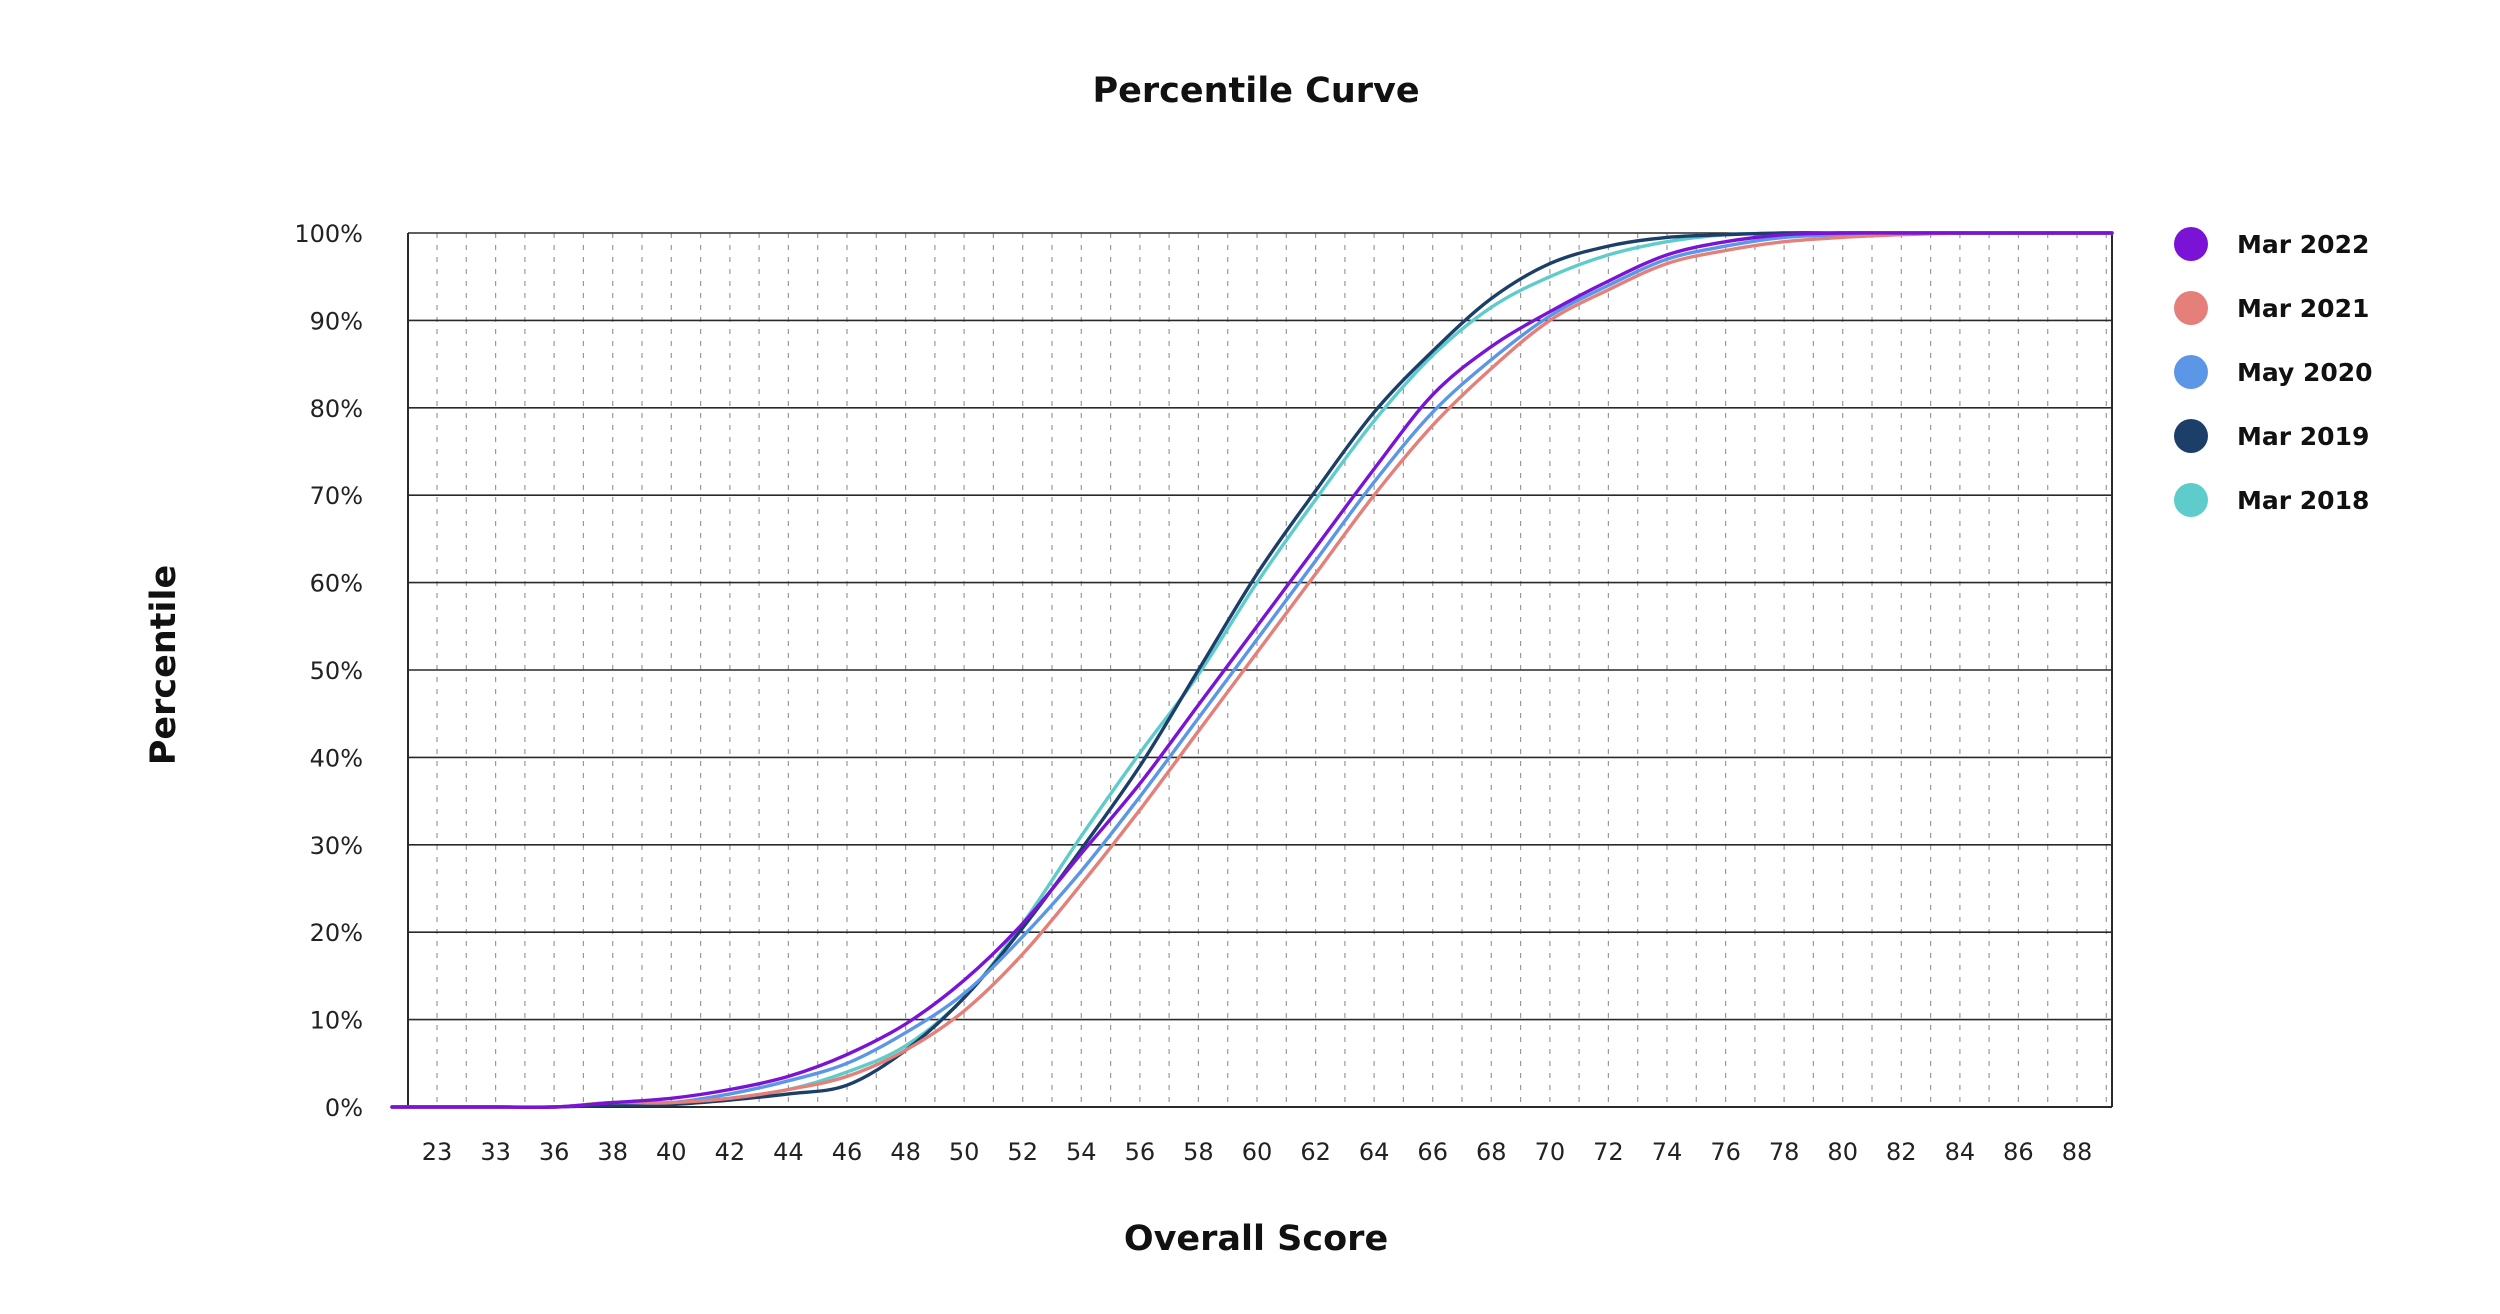  What do you see at coordinates (1960, 1152) in the screenshot?
I see `x-tick-label: 84` at bounding box center [1960, 1152].